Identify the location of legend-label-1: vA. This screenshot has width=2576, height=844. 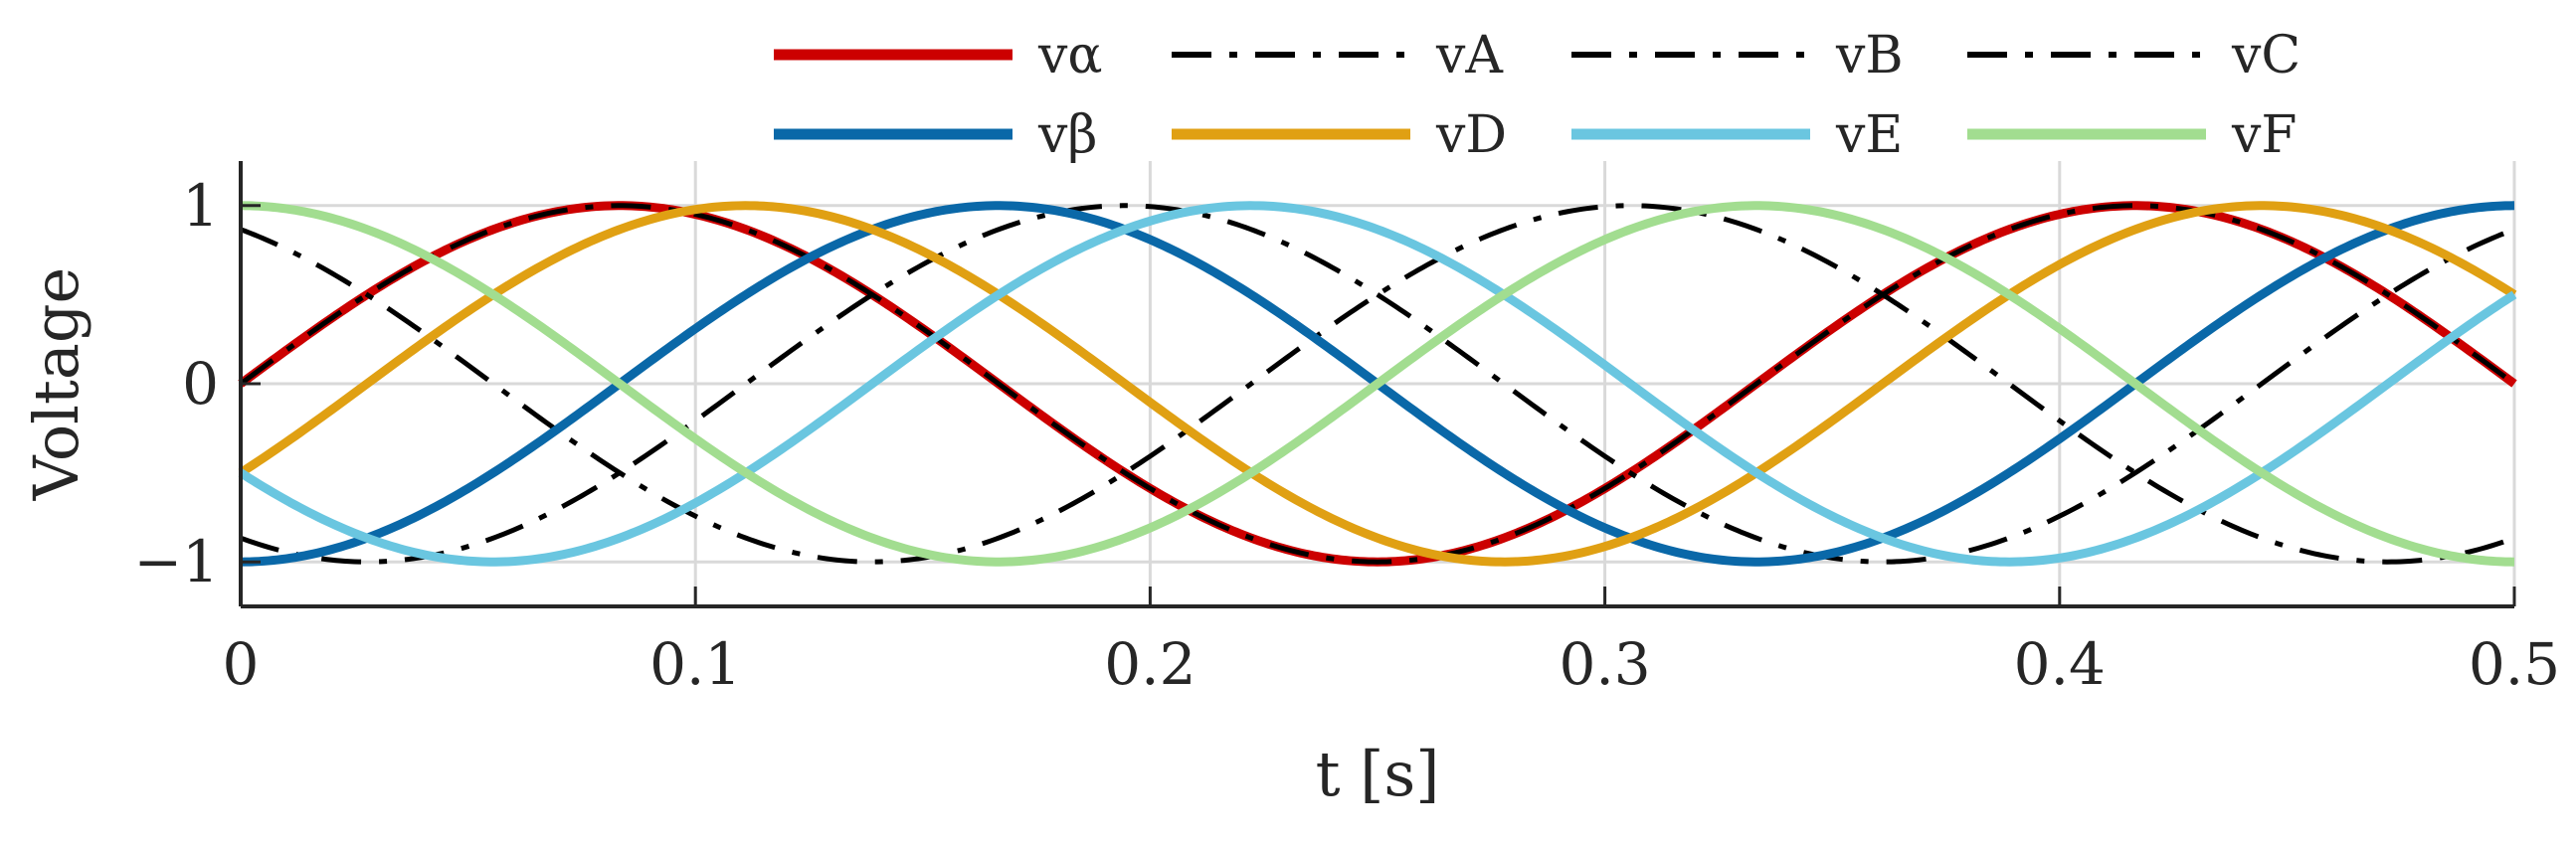
(1469, 55).